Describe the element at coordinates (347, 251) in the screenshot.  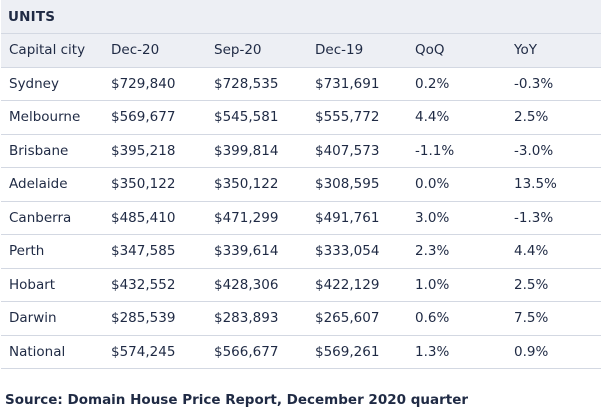
I see `cell-dec-19: $333,054` at that location.